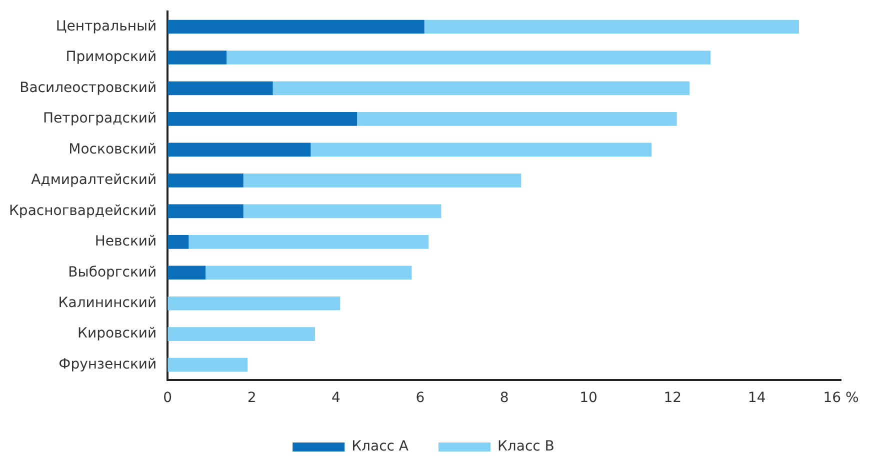  Describe the element at coordinates (82, 210) in the screenshot. I see `y-tick-label: Красногвардейский` at that location.